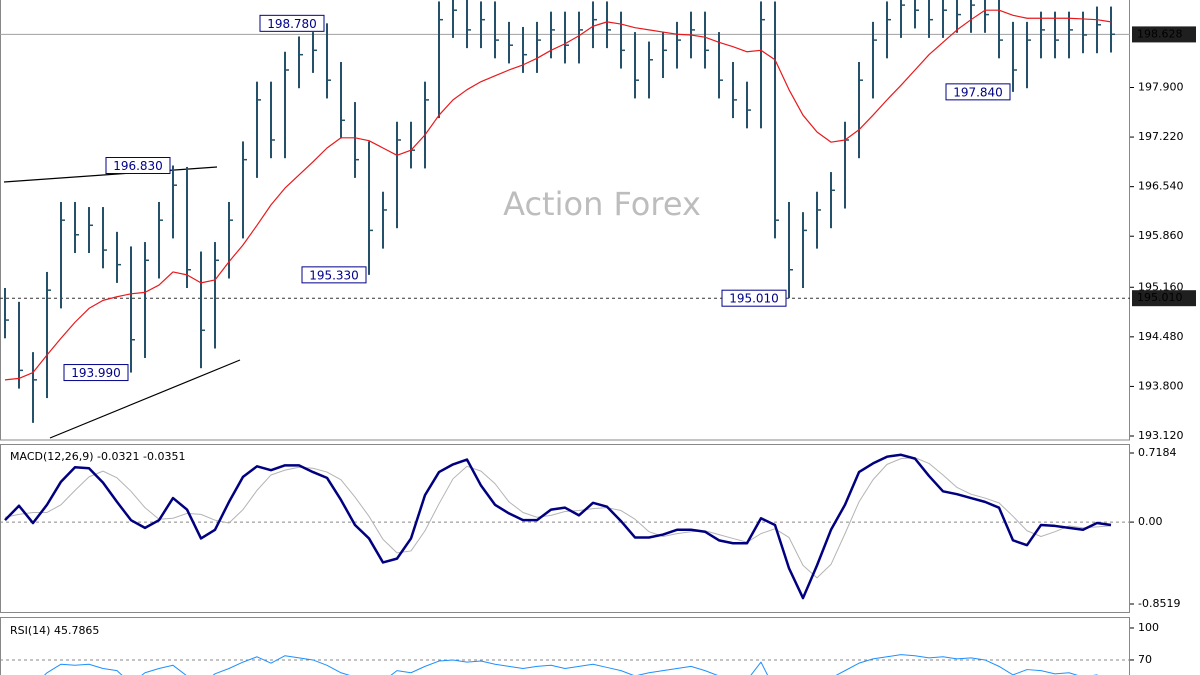 Image resolution: width=1200 pixels, height=675 pixels. What do you see at coordinates (1161, 286) in the screenshot?
I see `y-tick-label: 195.160` at bounding box center [1161, 286].